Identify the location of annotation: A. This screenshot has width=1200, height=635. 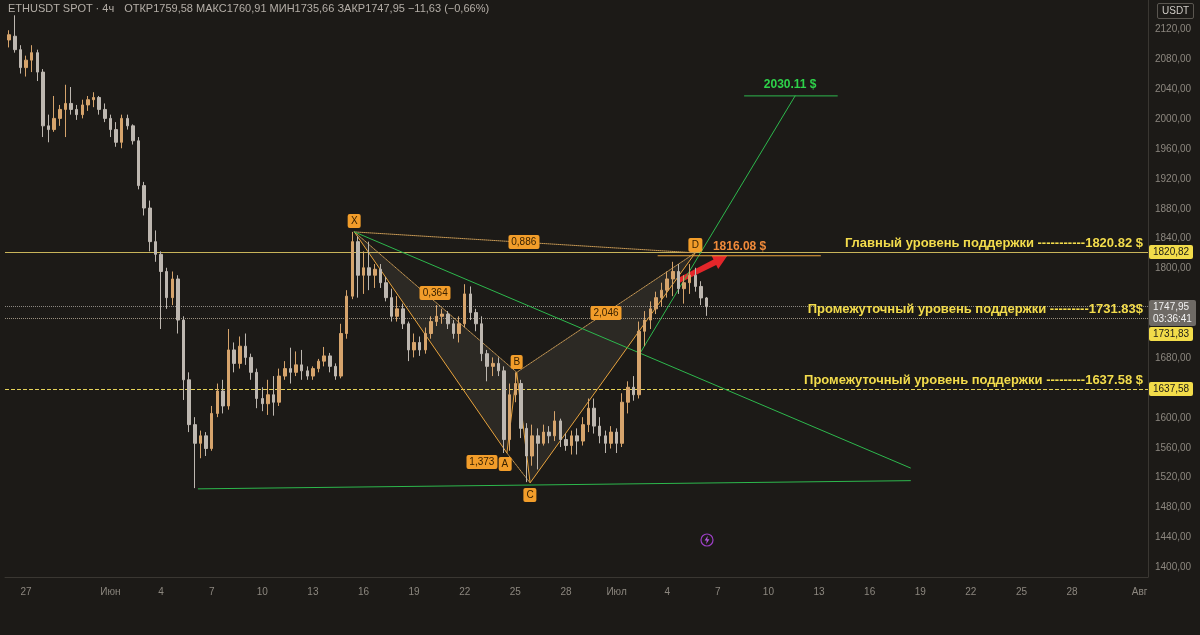
(505, 464).